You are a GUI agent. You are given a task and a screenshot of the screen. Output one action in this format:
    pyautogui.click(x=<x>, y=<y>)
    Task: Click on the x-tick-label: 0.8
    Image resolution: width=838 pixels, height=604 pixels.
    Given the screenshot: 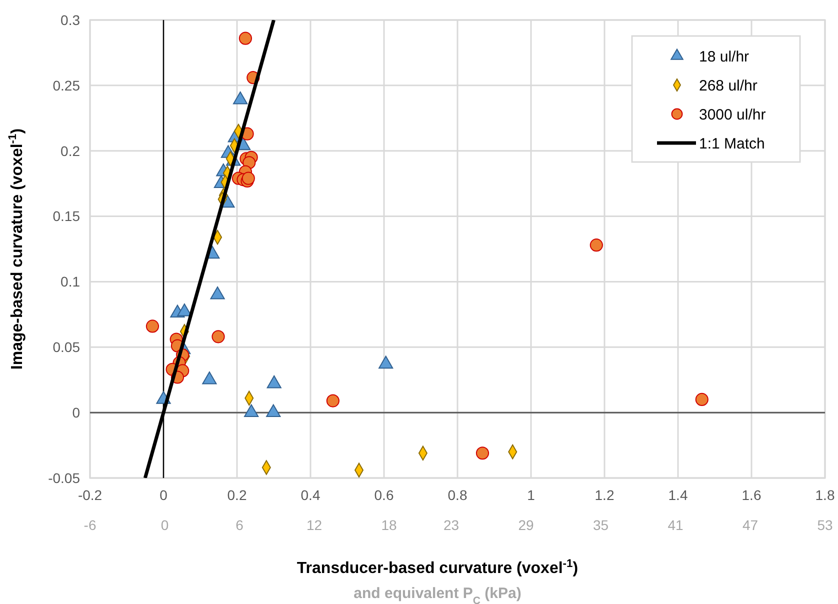 What is the action you would take?
    pyautogui.click(x=458, y=495)
    